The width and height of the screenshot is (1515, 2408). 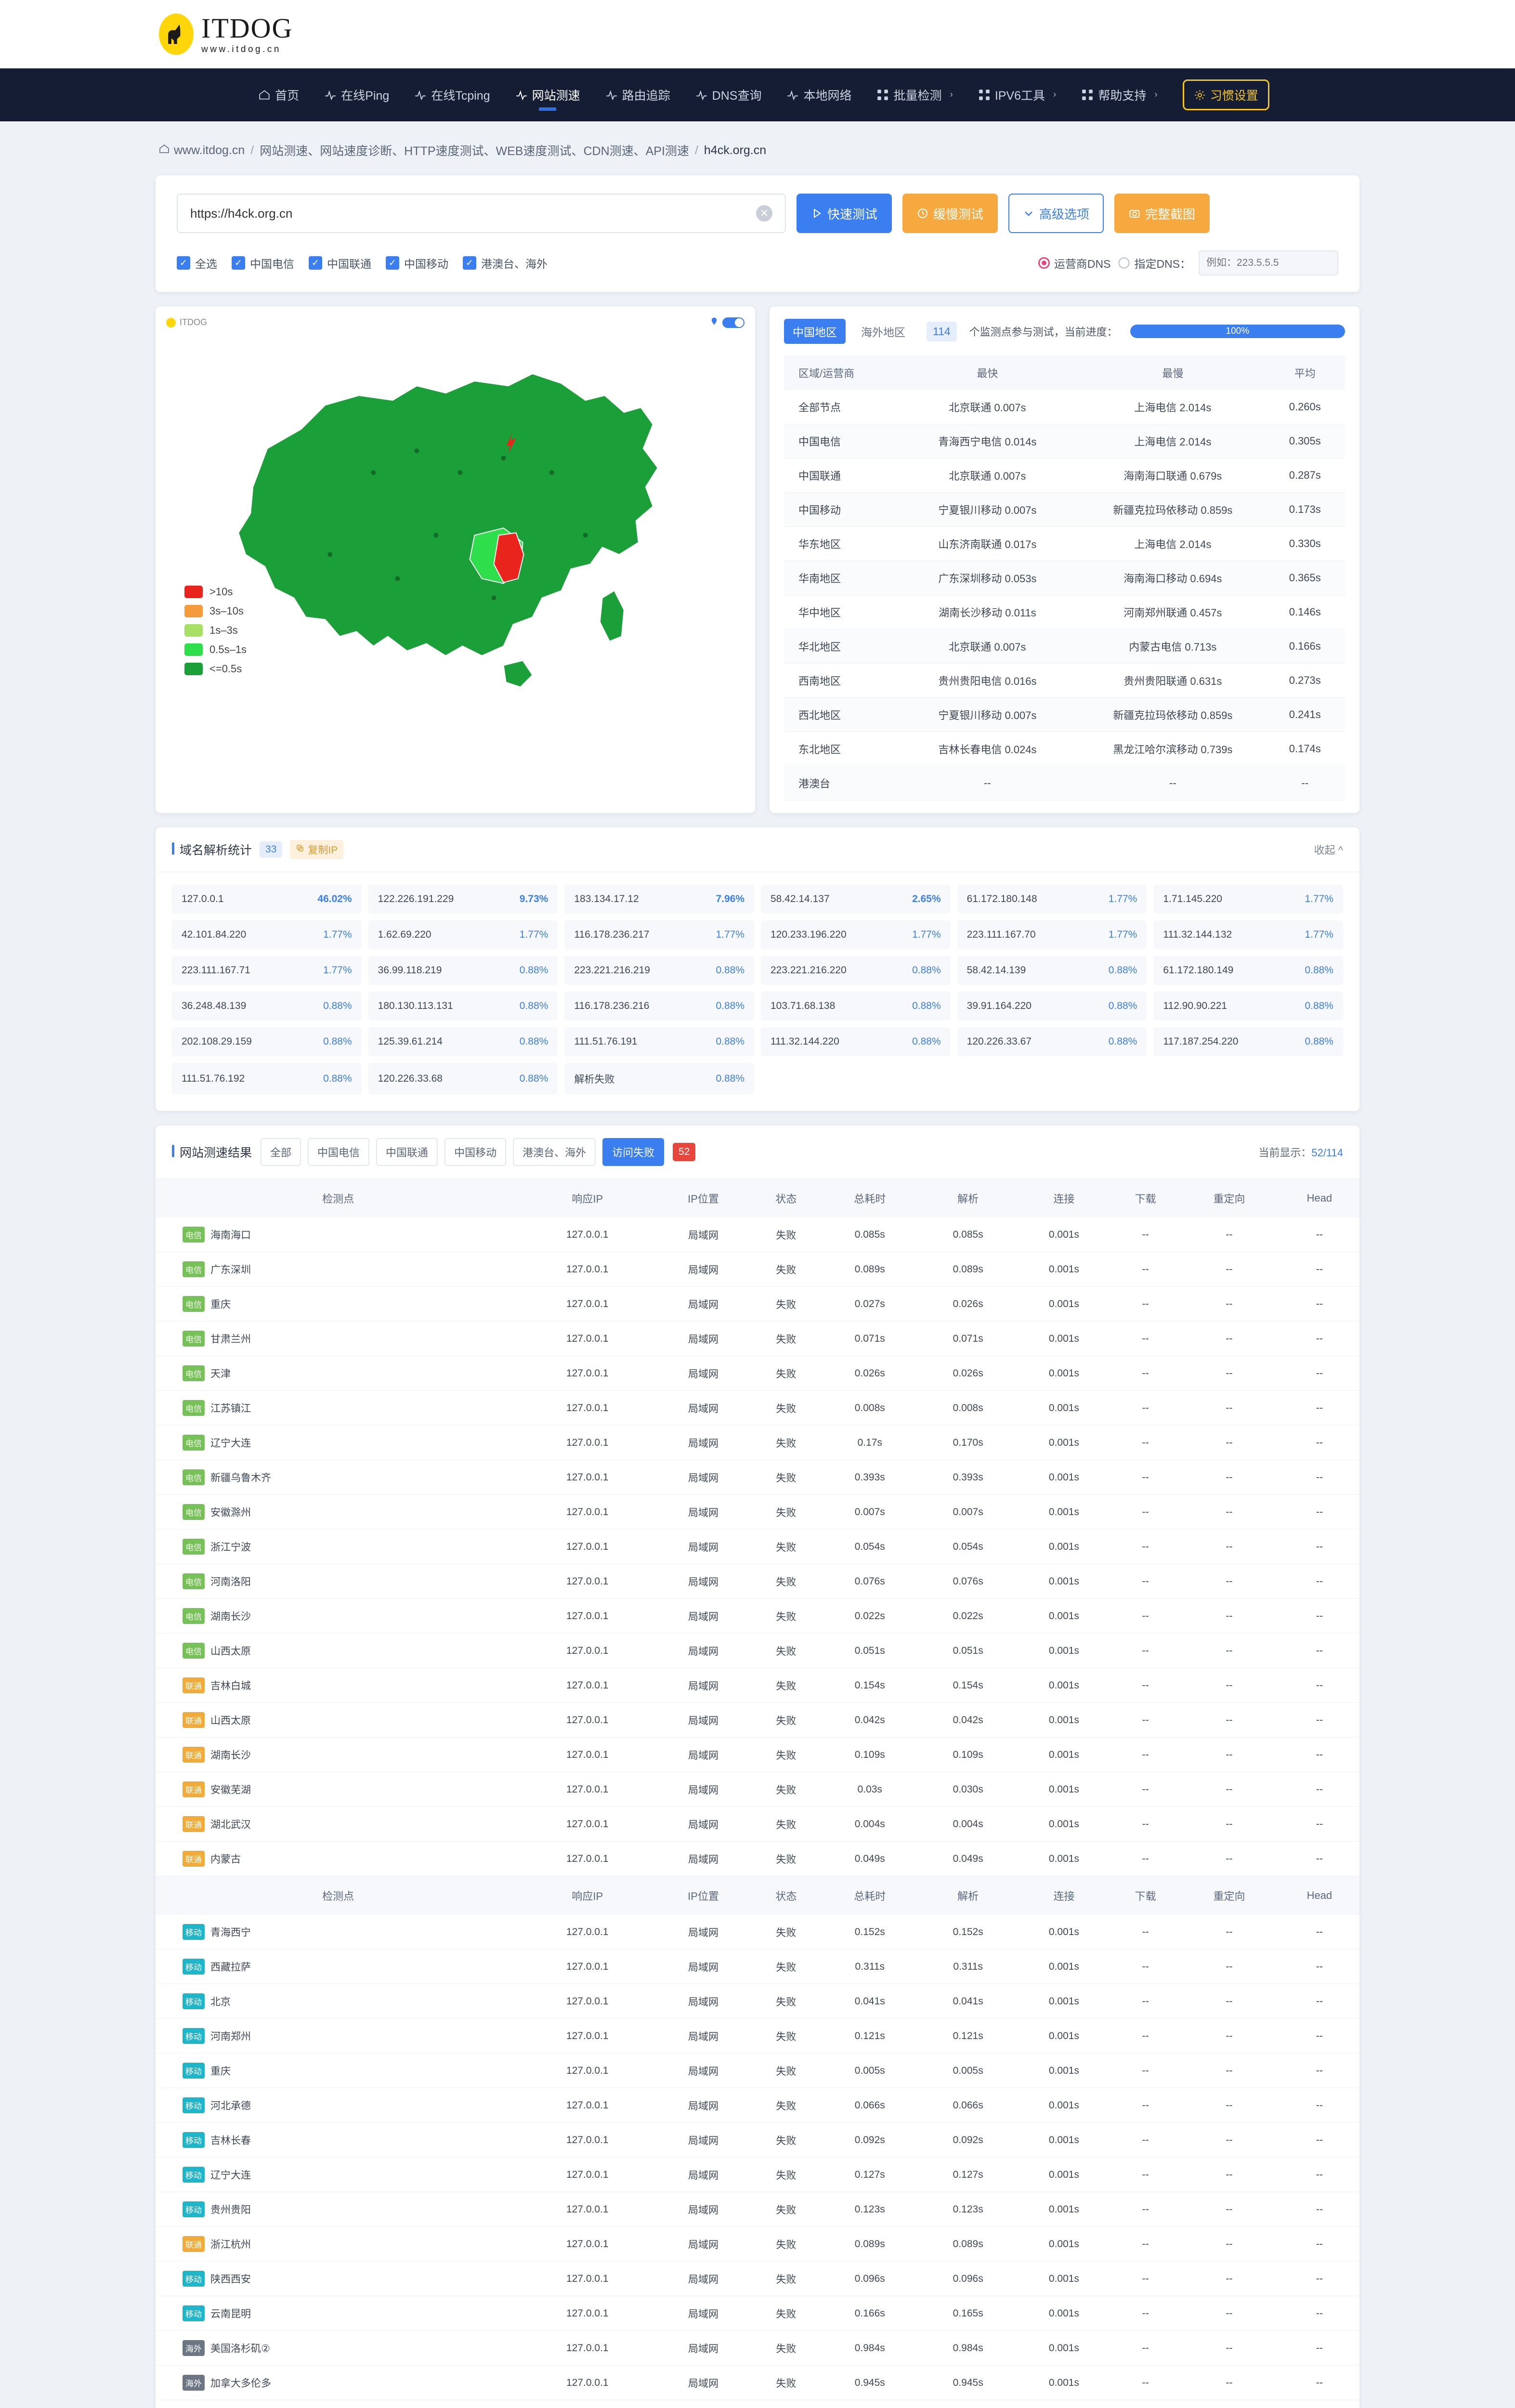 I want to click on ip-stat-cell: 223.221.216.219 0.88%, so click(x=659, y=970).